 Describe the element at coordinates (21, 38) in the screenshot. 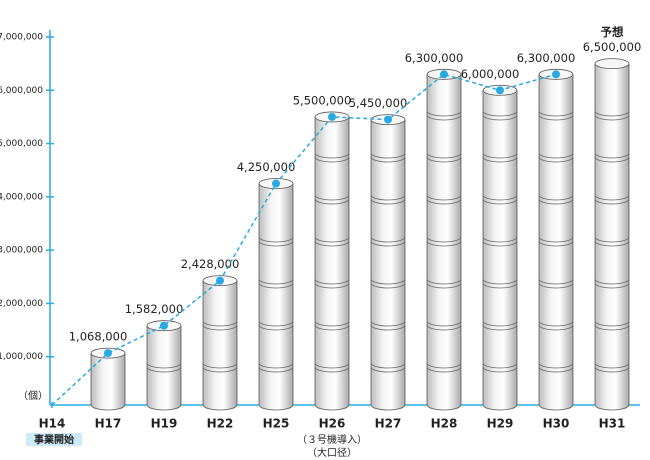

I see `y-tick-label: 7,000,000` at that location.